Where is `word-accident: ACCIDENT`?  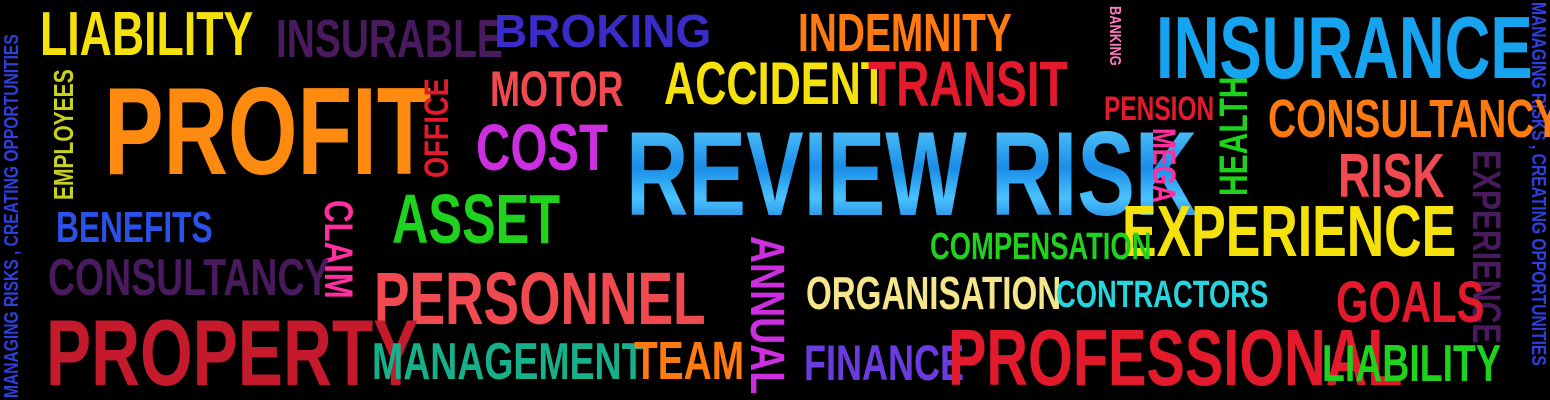
word-accident: ACCIDENT is located at coordinates (776, 83).